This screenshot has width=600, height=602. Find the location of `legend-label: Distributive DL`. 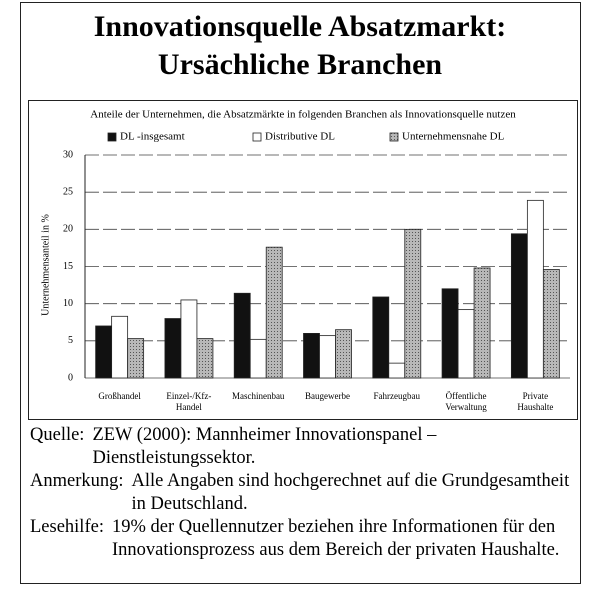

legend-label: Distributive DL is located at coordinates (300, 137).